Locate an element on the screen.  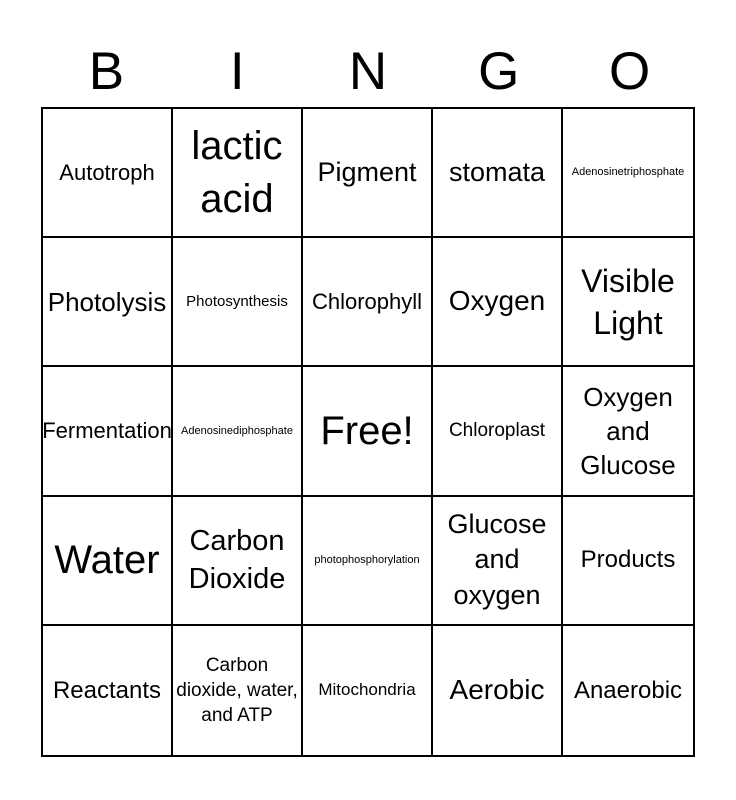
bingo-cell: Oxygen and Glucose is located at coordinates (628, 432).